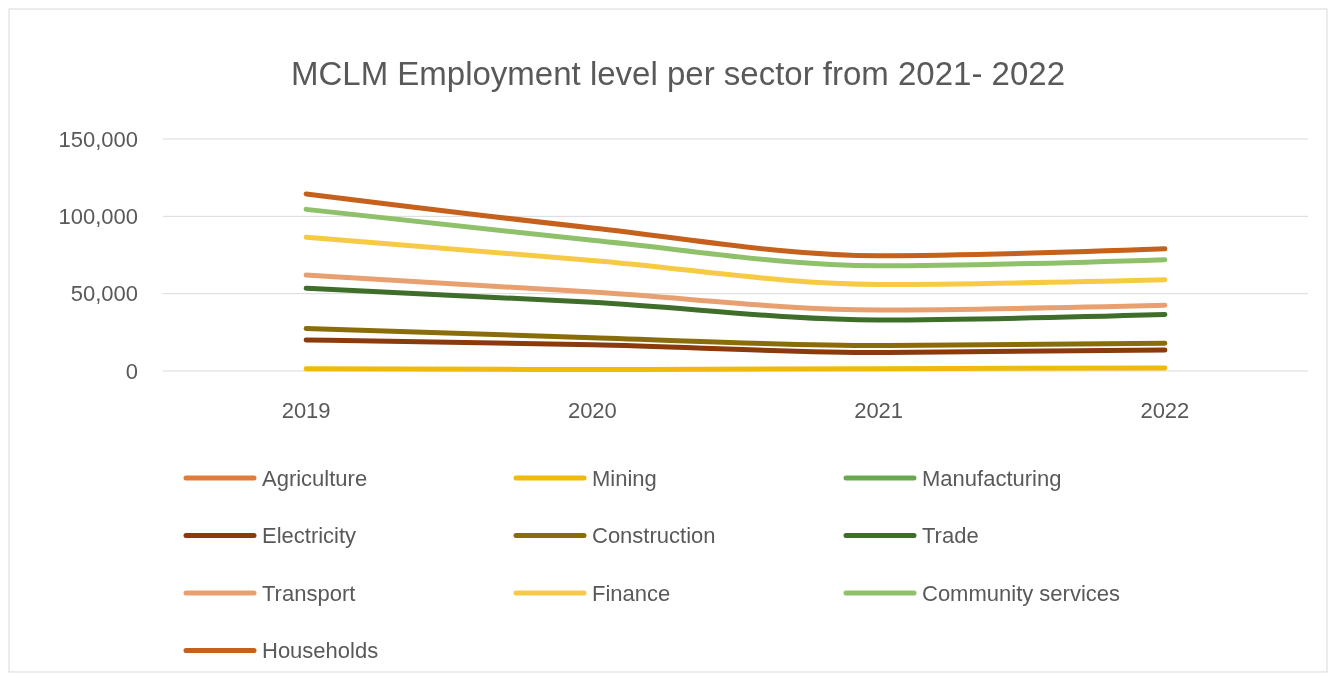  What do you see at coordinates (624, 478) in the screenshot?
I see `legend-label: Mining` at bounding box center [624, 478].